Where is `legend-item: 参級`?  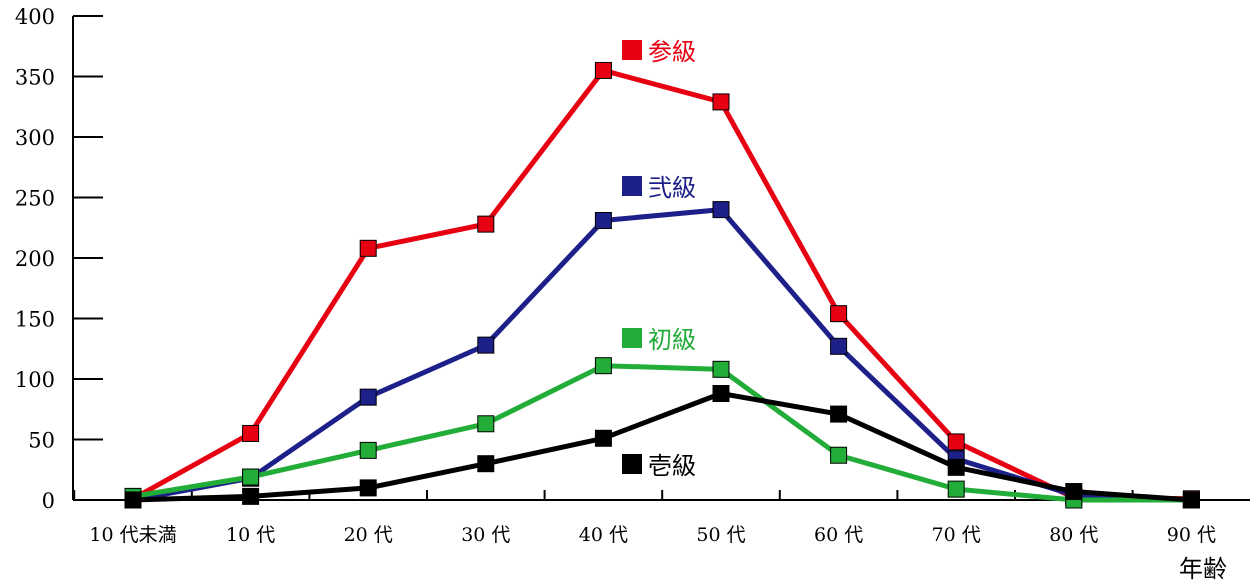 legend-item: 参級 is located at coordinates (659, 52).